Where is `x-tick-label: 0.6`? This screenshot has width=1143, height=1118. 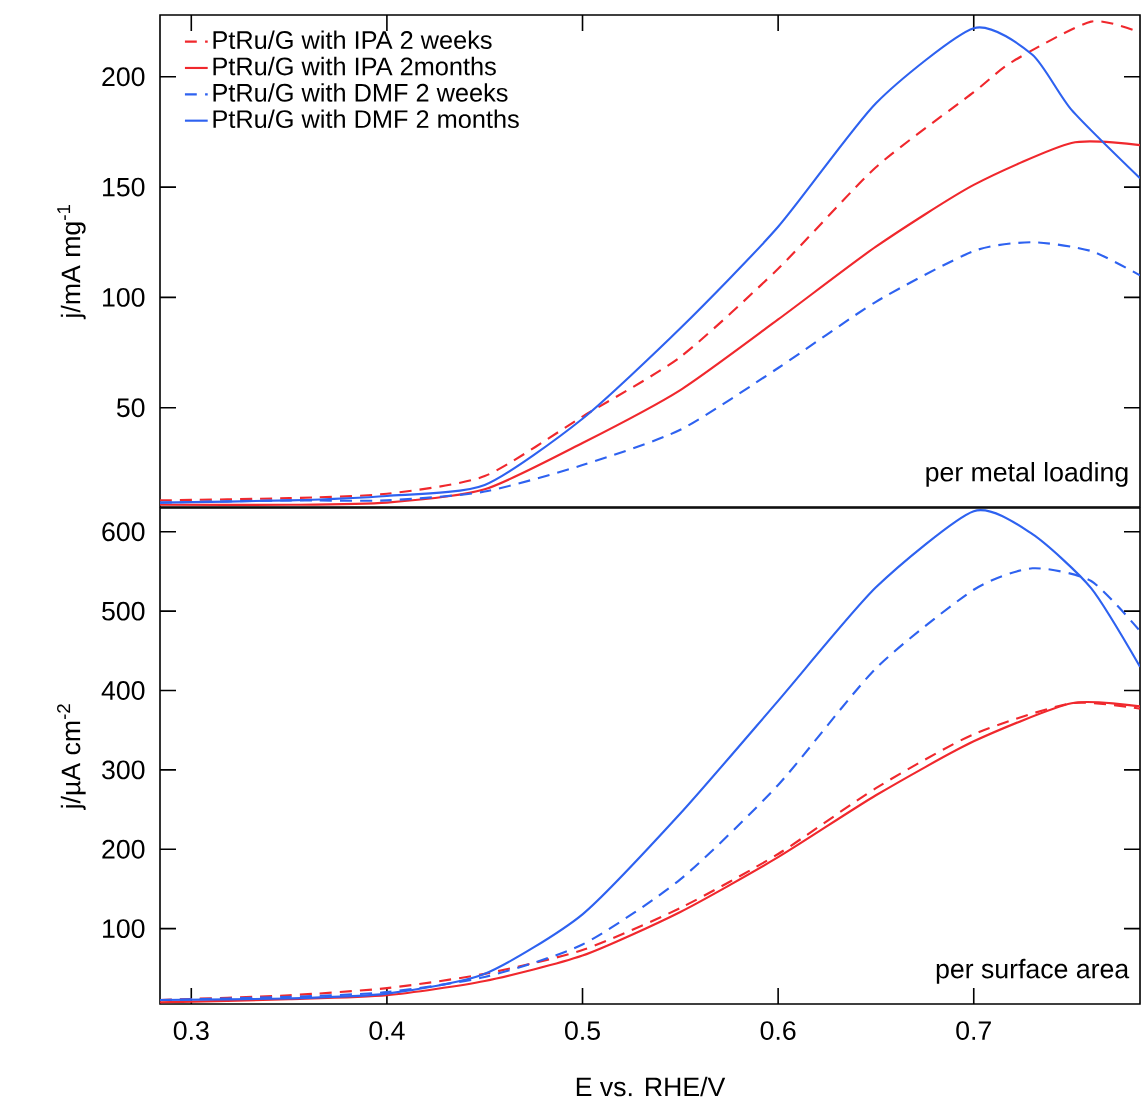
x-tick-label: 0.6 is located at coordinates (778, 1031).